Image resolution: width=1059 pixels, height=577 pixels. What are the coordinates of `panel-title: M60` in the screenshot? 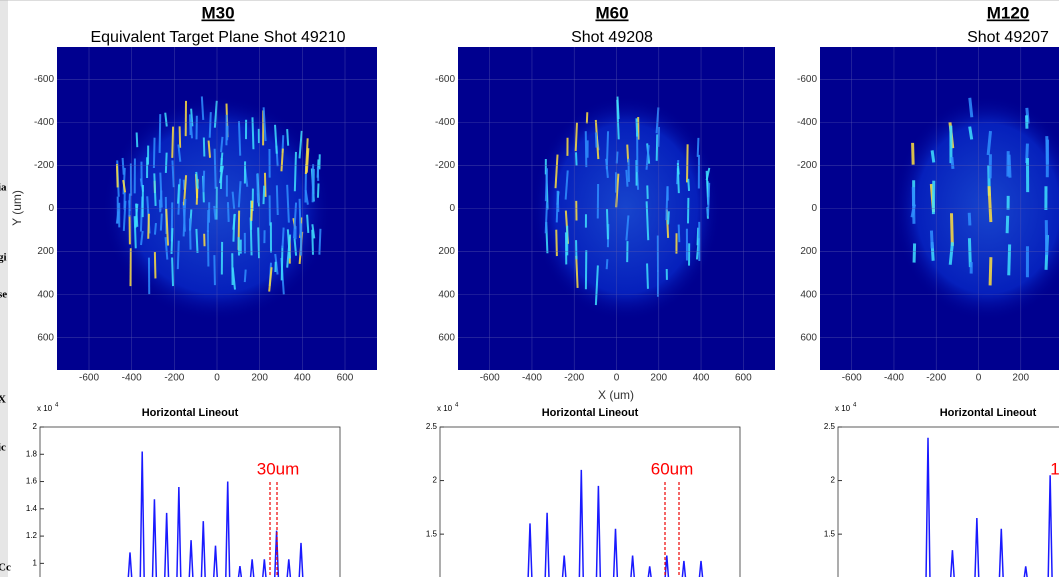 It's located at (611, 12).